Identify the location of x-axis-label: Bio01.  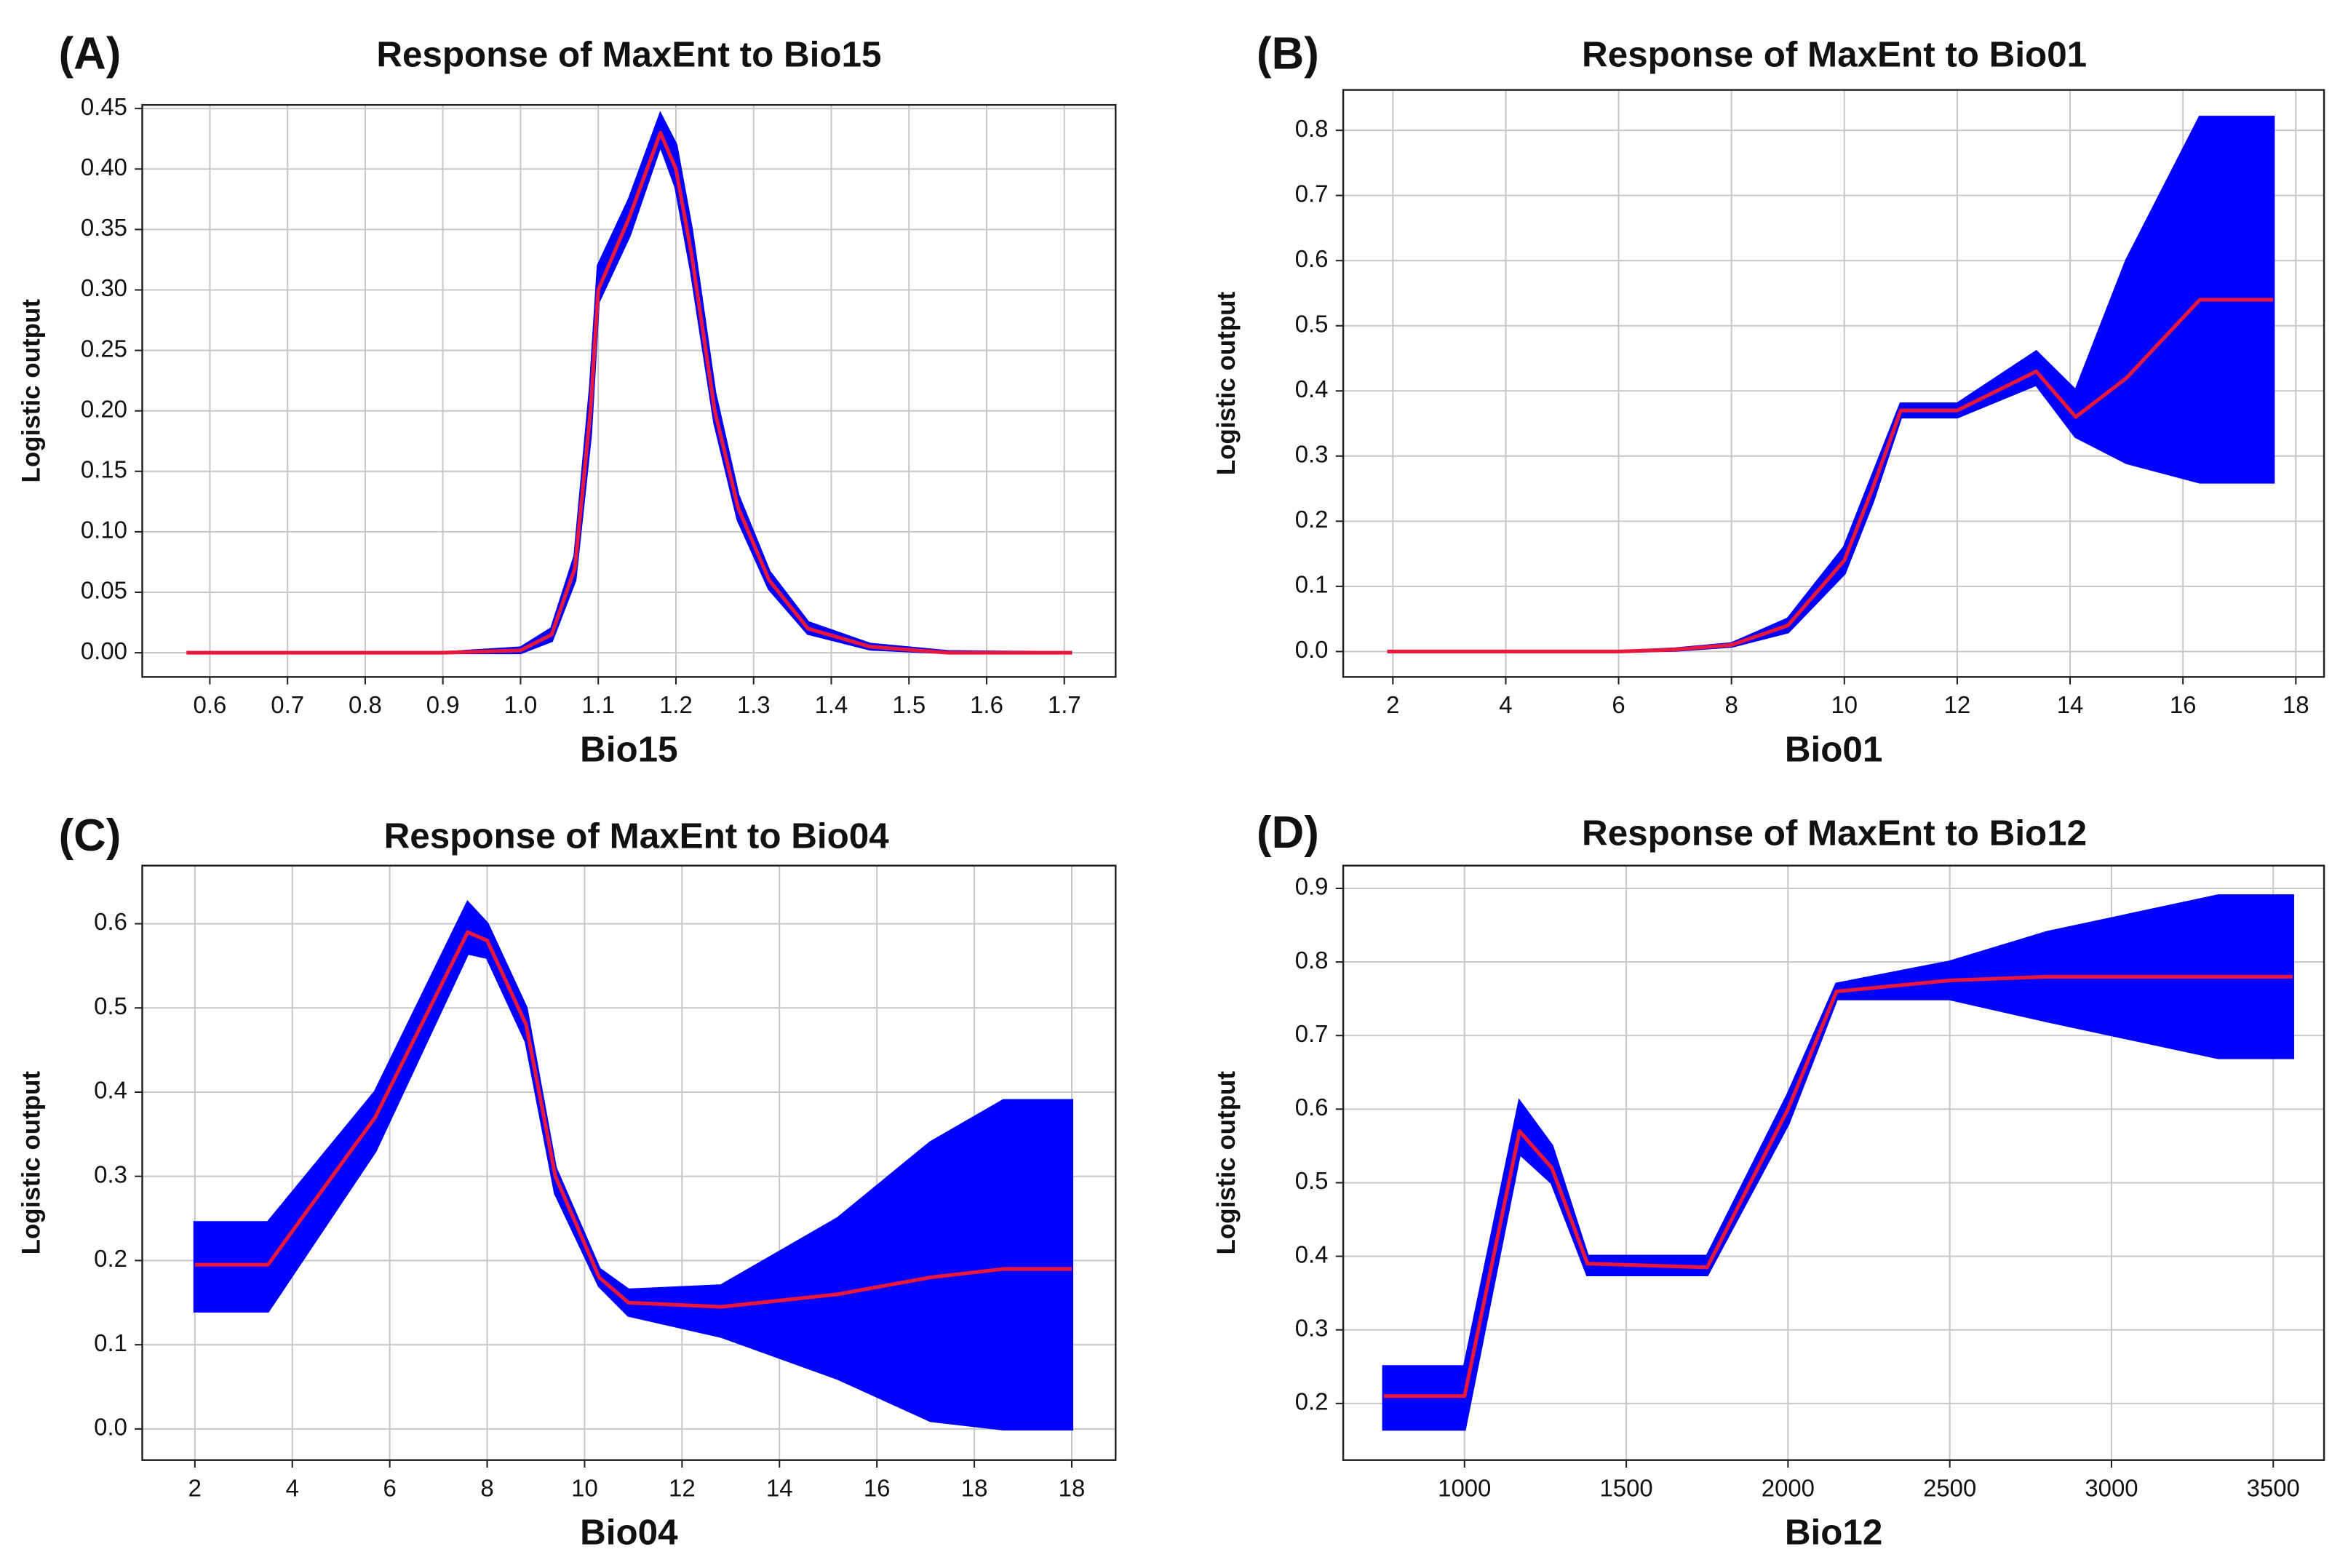
(1833, 749).